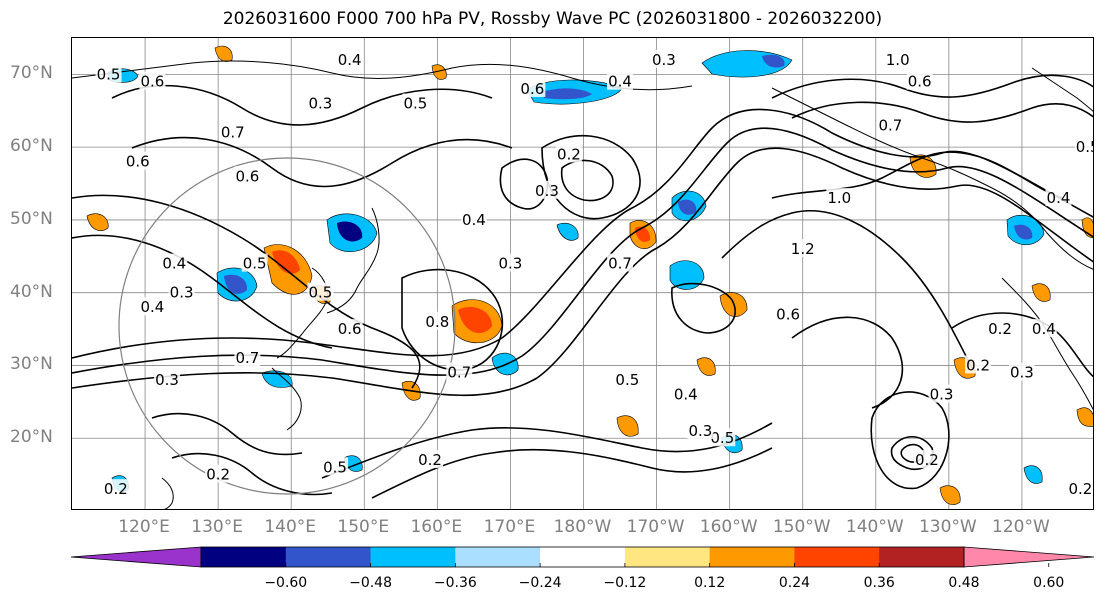 The image size is (1105, 604). I want to click on contour-label: 1.0, so click(839, 198).